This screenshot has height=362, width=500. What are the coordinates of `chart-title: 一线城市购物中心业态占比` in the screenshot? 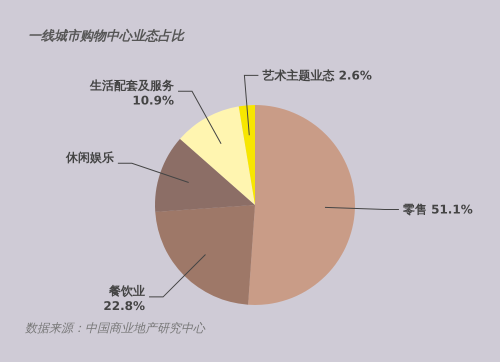 It's located at (106, 36).